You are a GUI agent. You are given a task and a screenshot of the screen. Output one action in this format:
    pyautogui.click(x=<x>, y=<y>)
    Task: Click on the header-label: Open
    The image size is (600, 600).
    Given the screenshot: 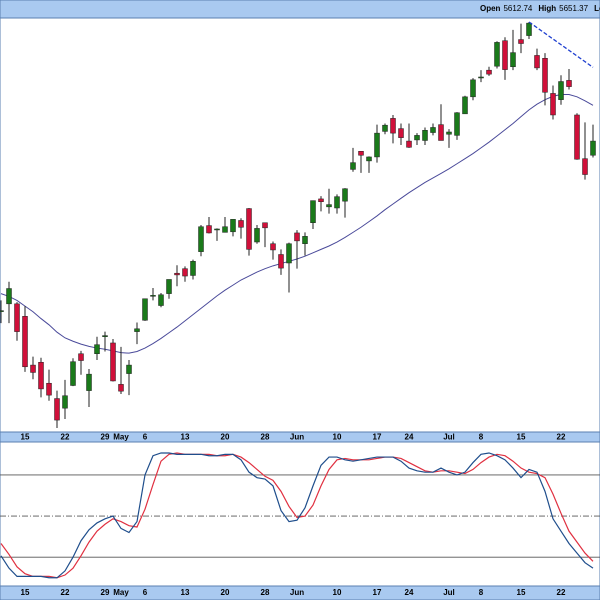 What is the action you would take?
    pyautogui.click(x=490, y=8)
    